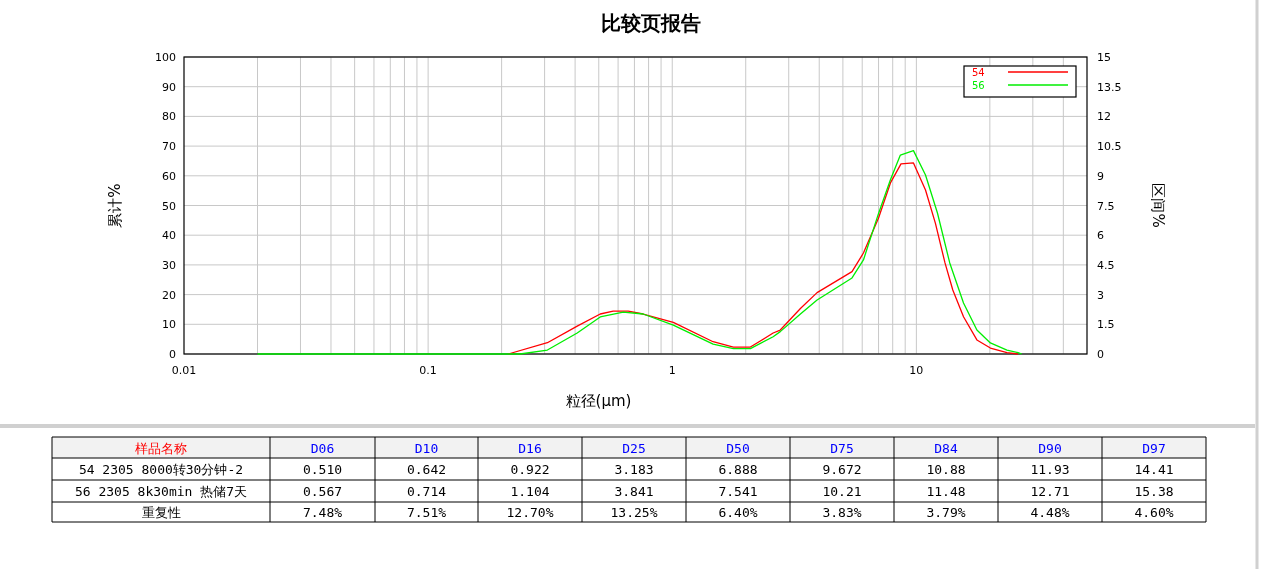  Describe the element at coordinates (1154, 469) in the screenshot. I see `text: 14.41` at that location.